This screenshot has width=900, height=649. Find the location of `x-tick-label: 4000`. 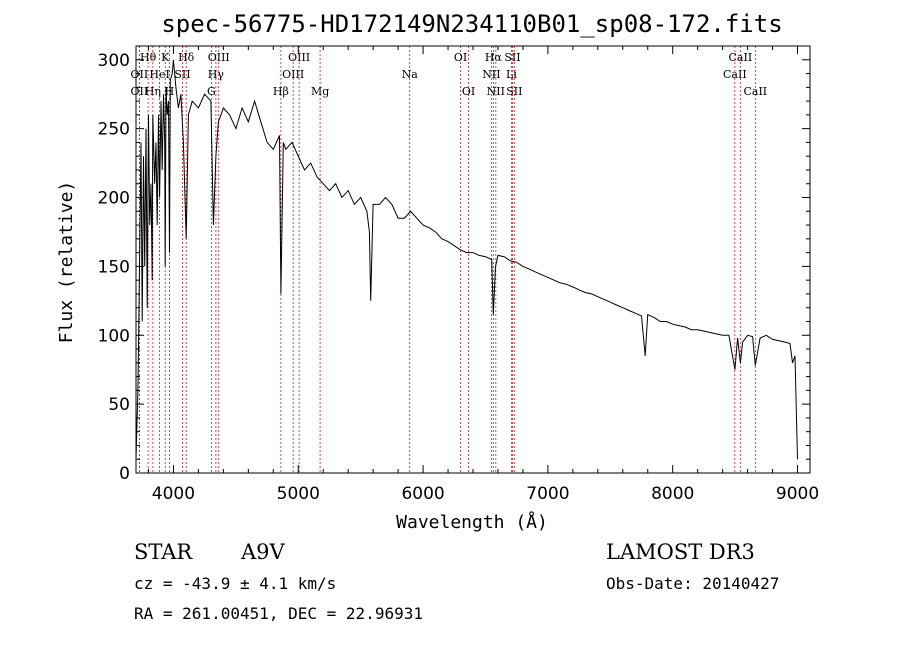

x-tick-label: 4000 is located at coordinates (173, 494).